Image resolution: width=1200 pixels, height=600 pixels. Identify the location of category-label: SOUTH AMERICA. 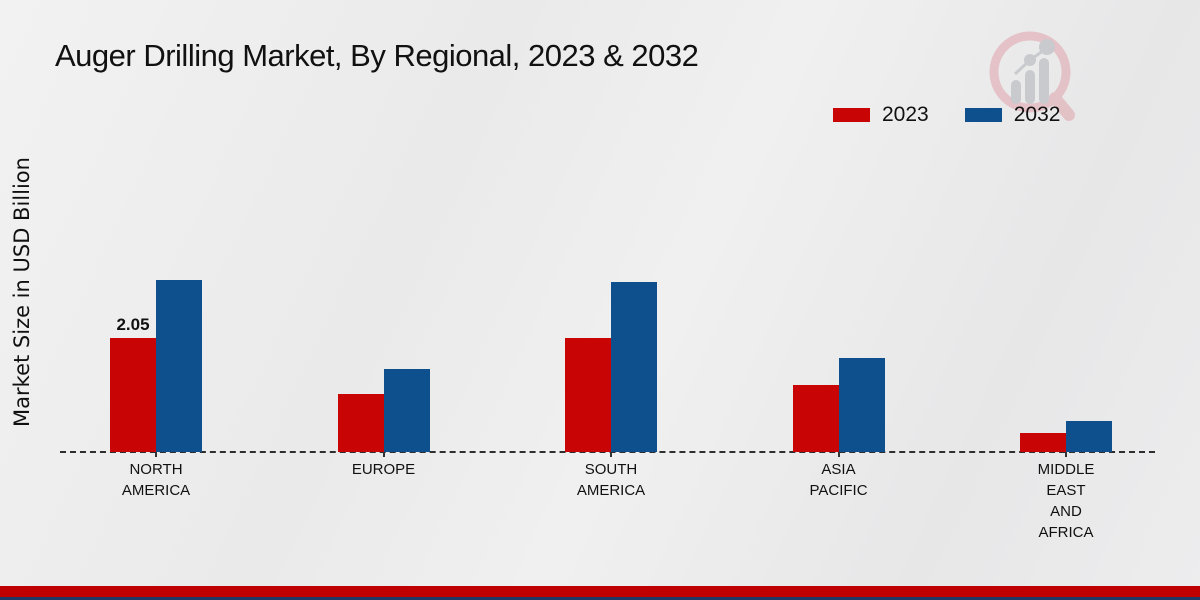
(611, 480).